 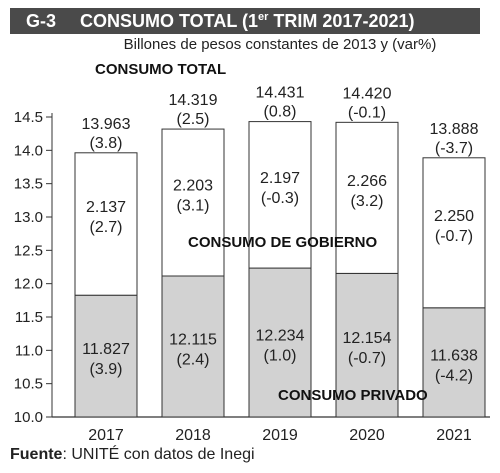 I want to click on government-var-label: (3.1), so click(x=193, y=206).